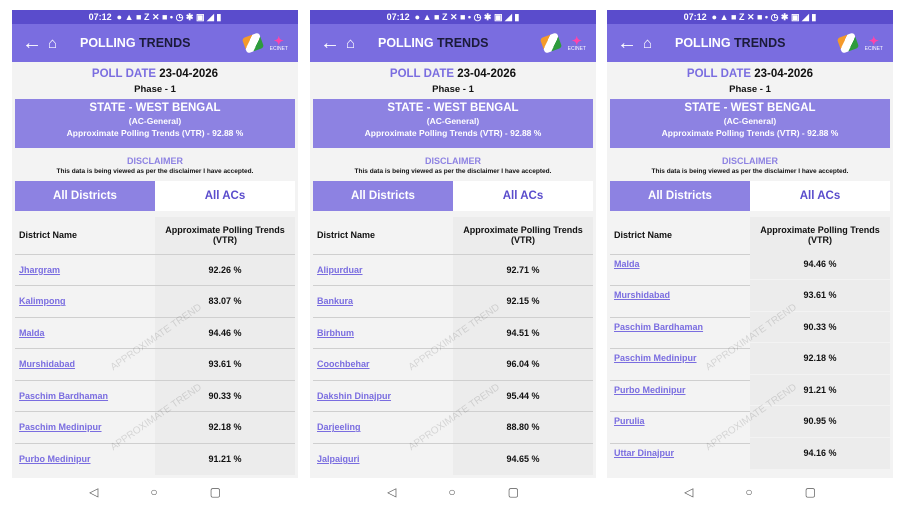 Image resolution: width=905 pixels, height=509 pixels. I want to click on table-row: Kalimpong 83.07 %, so click(155, 301).